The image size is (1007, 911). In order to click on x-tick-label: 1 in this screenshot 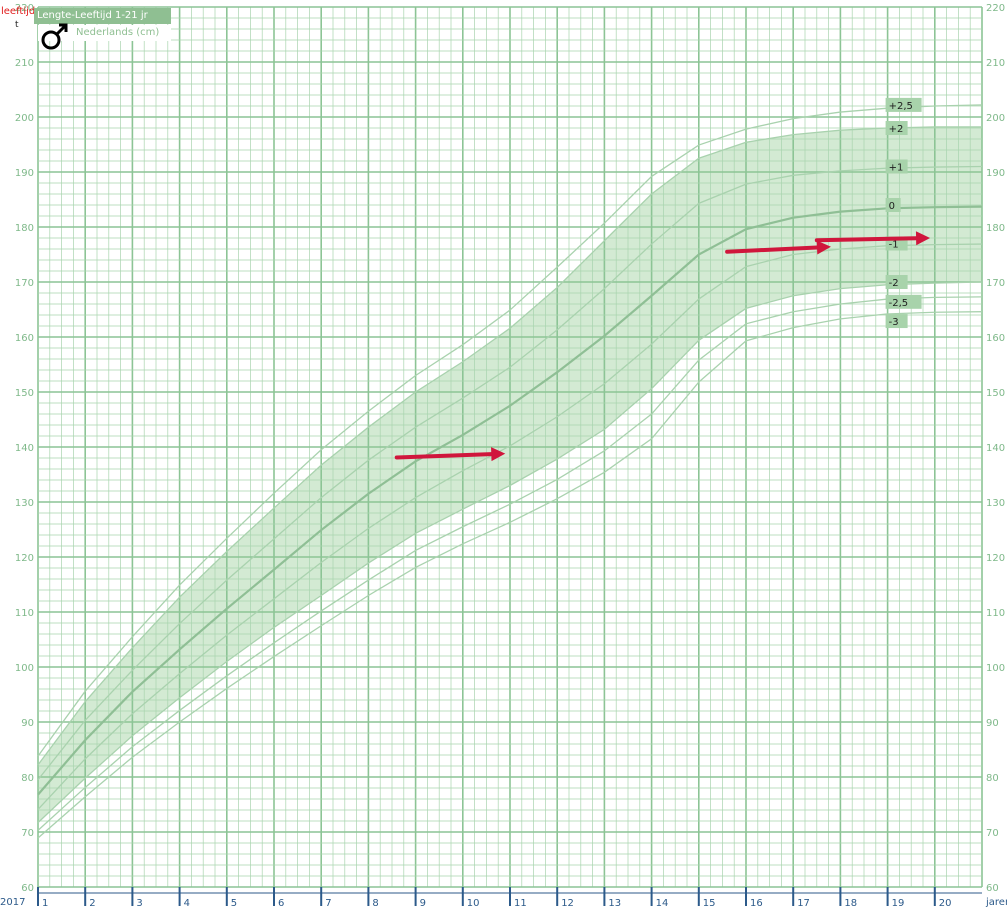, I will do `click(45, 903)`.